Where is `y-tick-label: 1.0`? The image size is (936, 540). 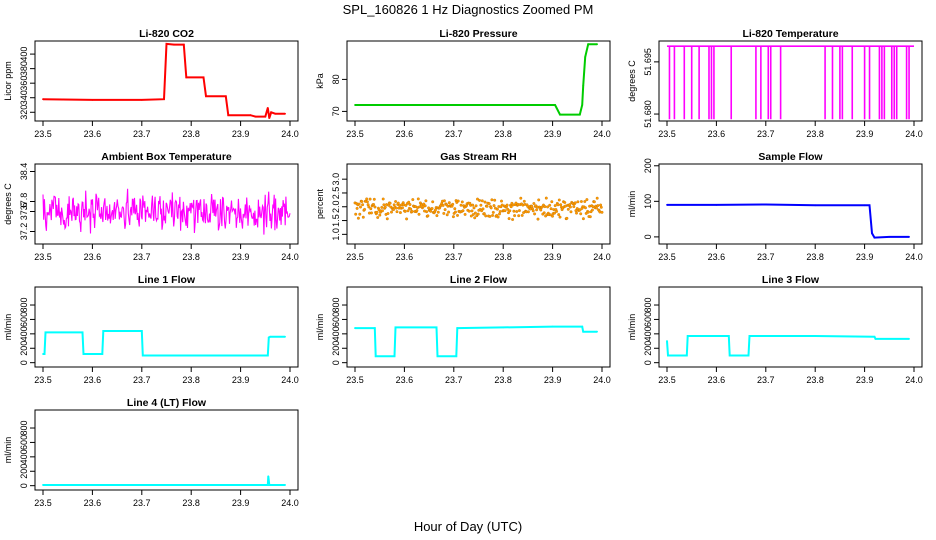 y-tick-label: 1.0 is located at coordinates (336, 234).